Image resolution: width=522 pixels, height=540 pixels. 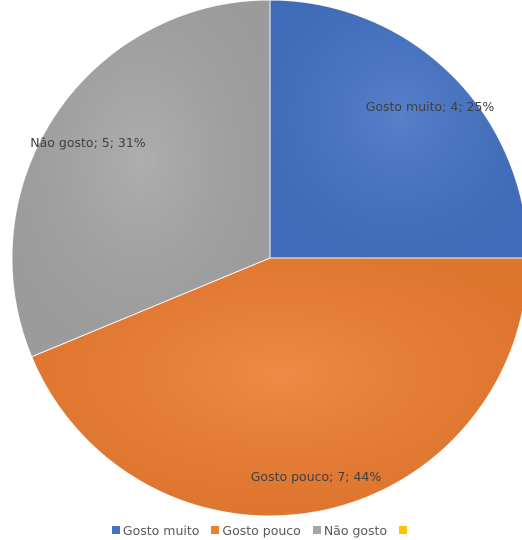 What do you see at coordinates (355, 530) in the screenshot?
I see `legend-label: Não gosto` at bounding box center [355, 530].